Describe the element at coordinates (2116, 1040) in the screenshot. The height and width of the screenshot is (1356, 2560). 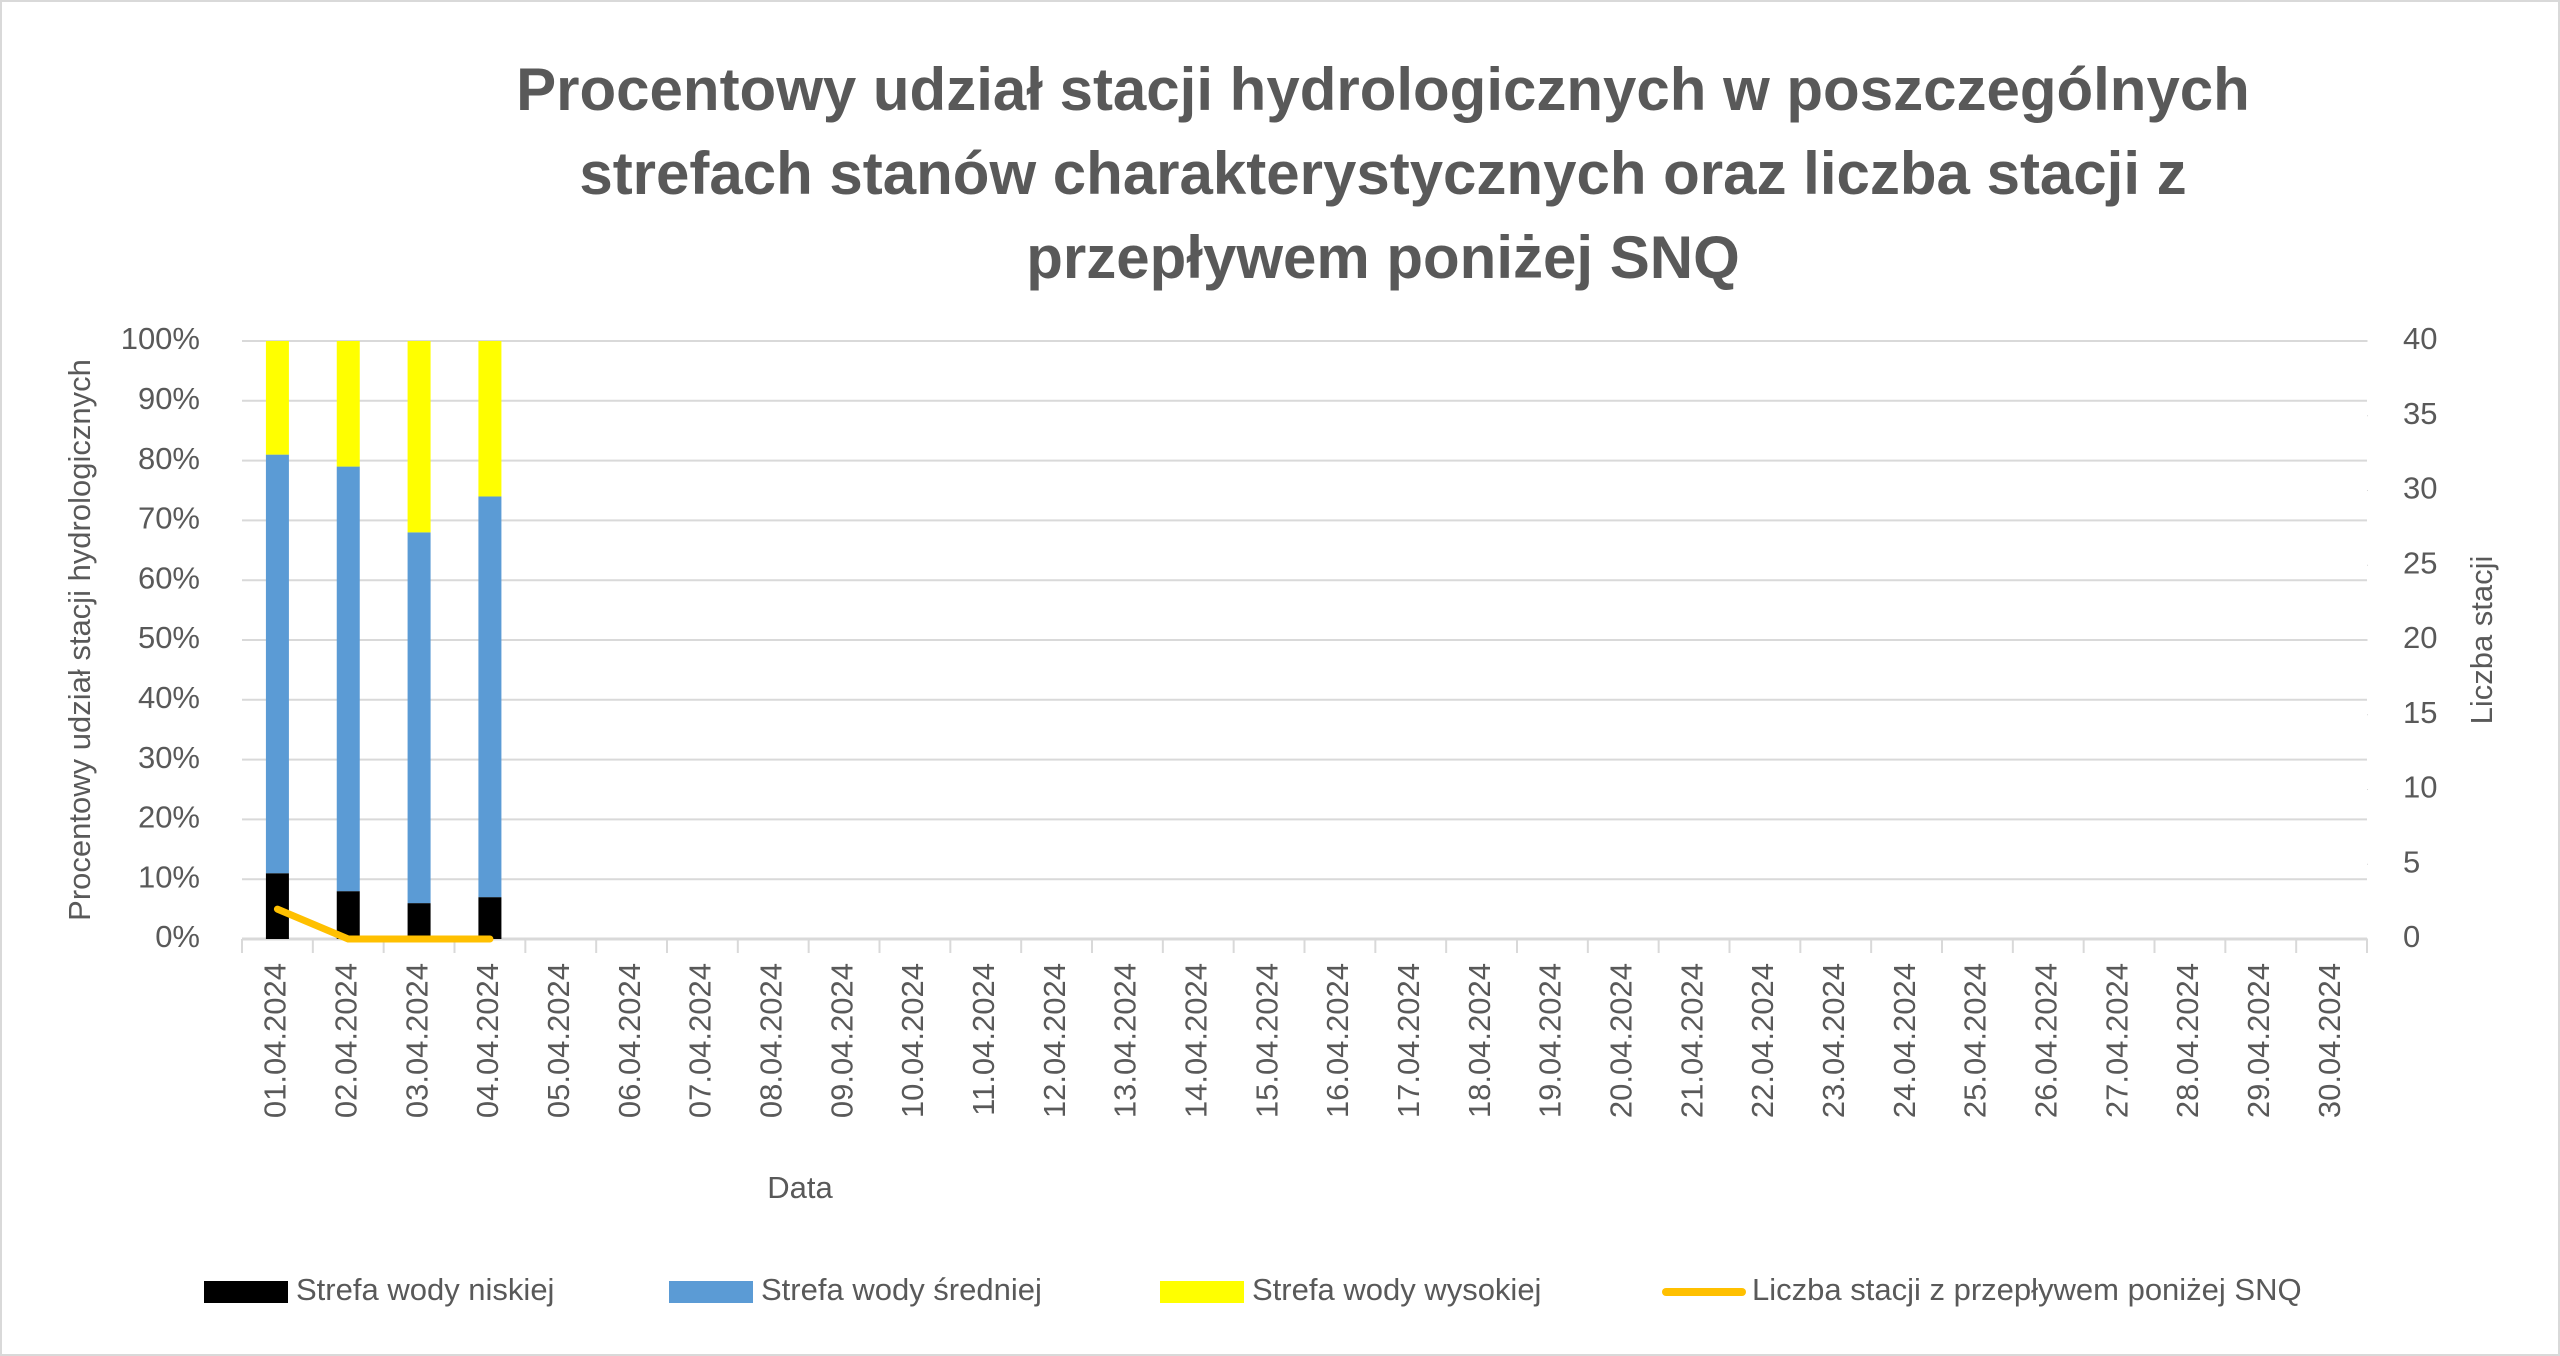
I see `x-tick-label: 27.04.2024` at that location.